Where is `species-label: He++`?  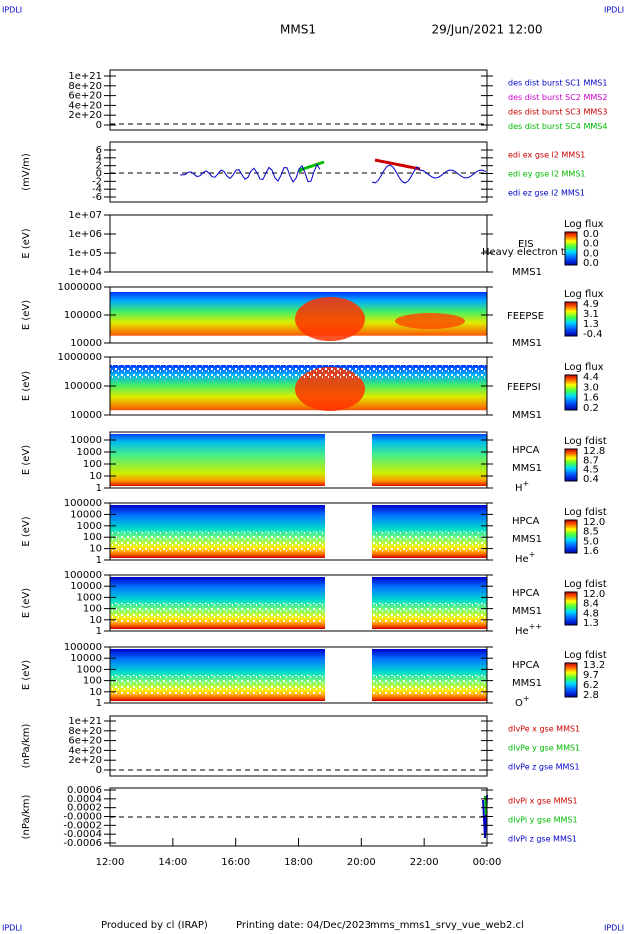 species-label: He++ is located at coordinates (528, 630).